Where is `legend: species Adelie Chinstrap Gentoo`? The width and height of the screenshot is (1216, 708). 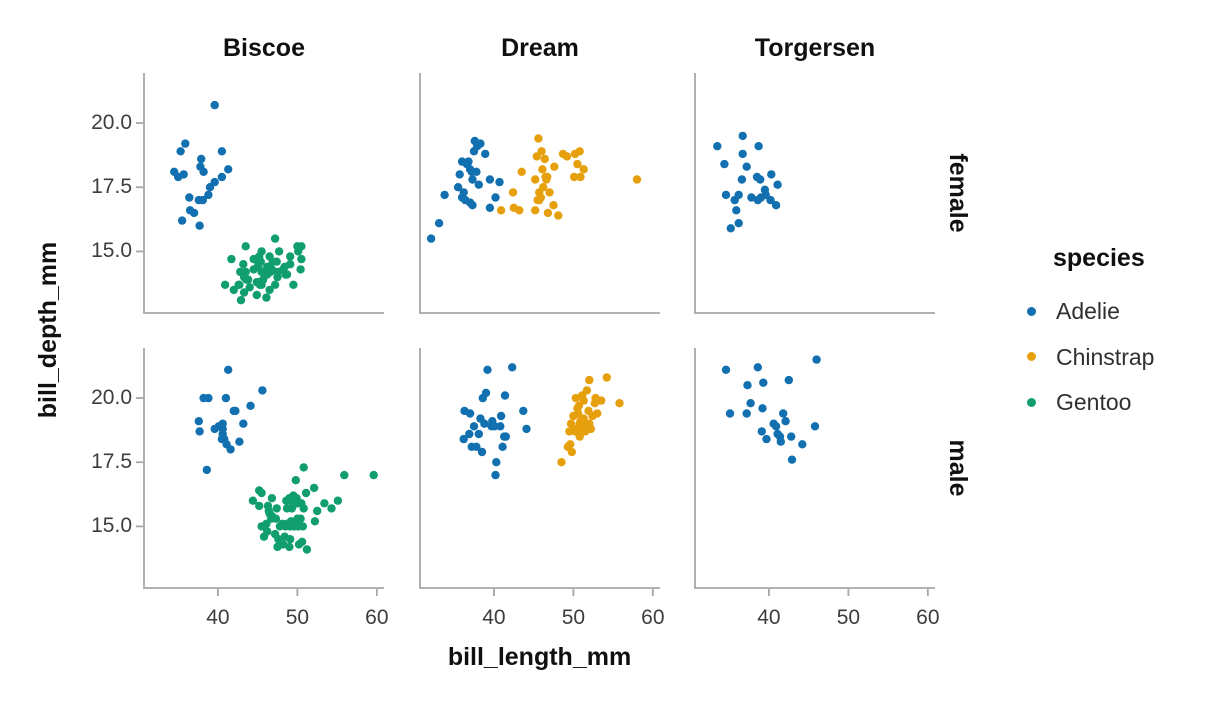 legend: species Adelie Chinstrap Gentoo is located at coordinates (1118, 329).